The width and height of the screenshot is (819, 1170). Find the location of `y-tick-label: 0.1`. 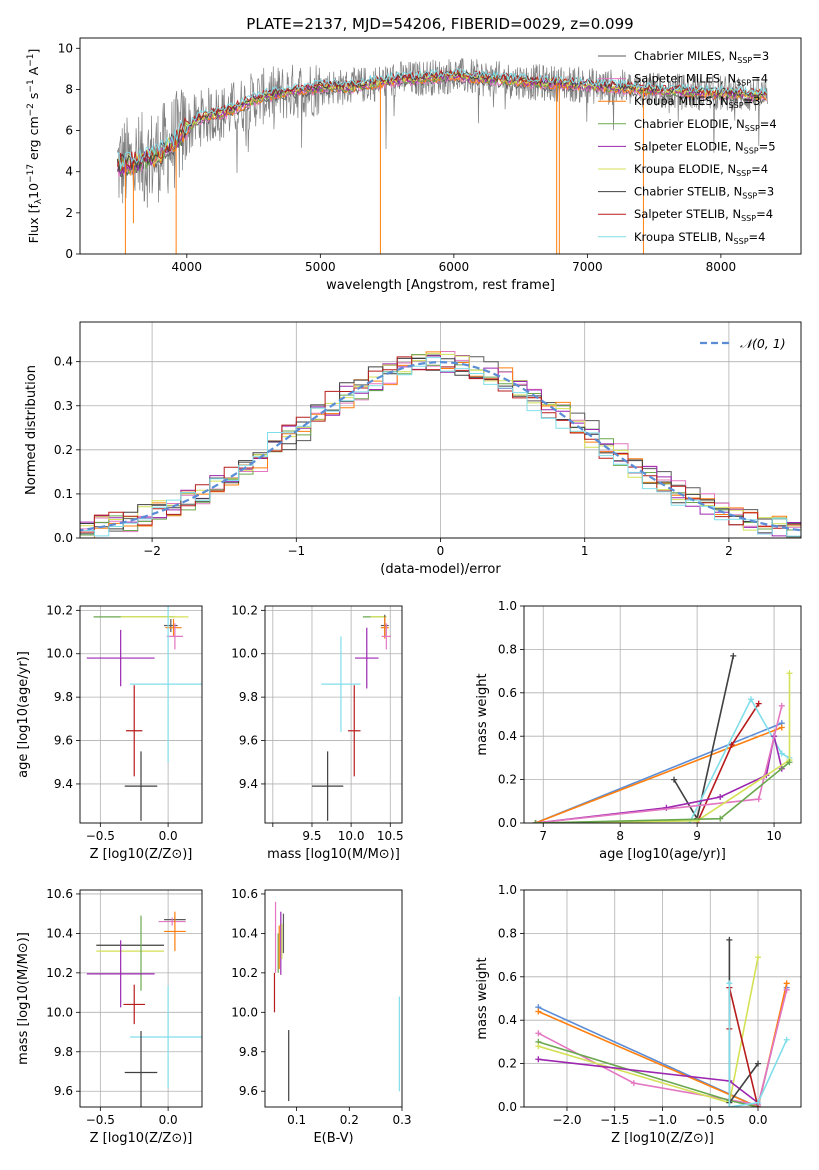

y-tick-label: 0.1 is located at coordinates (63, 494).